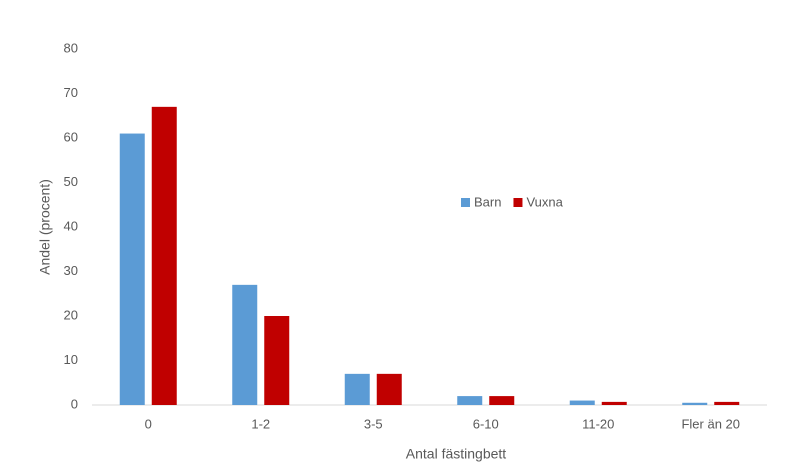 Image resolution: width=791 pixels, height=476 pixels. I want to click on y-tick-label: 40, so click(71, 225).